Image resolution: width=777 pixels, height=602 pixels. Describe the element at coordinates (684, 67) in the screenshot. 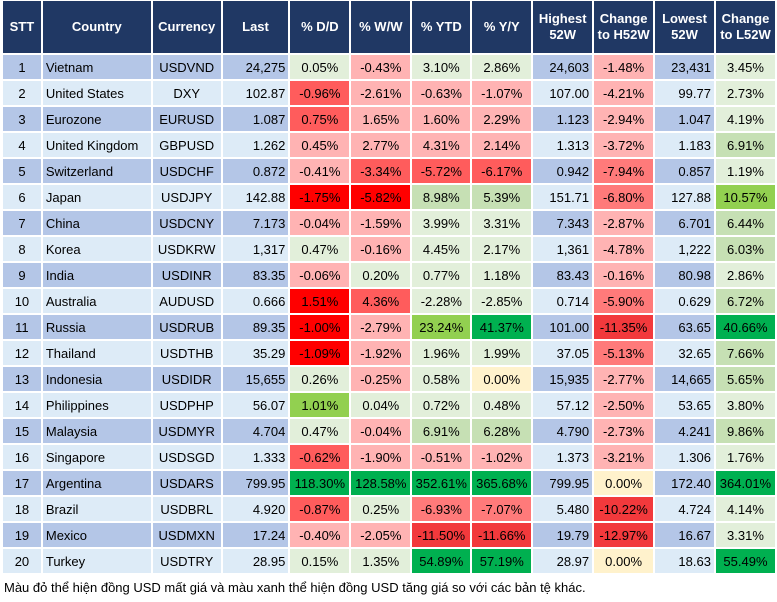

I see `cell-l52: 23,431` at that location.